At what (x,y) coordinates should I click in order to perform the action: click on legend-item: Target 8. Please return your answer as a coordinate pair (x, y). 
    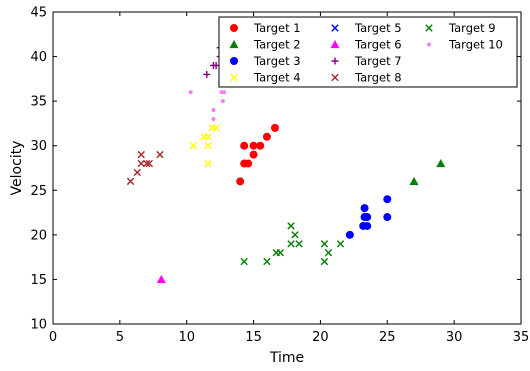
    Looking at the image, I should click on (366, 78).